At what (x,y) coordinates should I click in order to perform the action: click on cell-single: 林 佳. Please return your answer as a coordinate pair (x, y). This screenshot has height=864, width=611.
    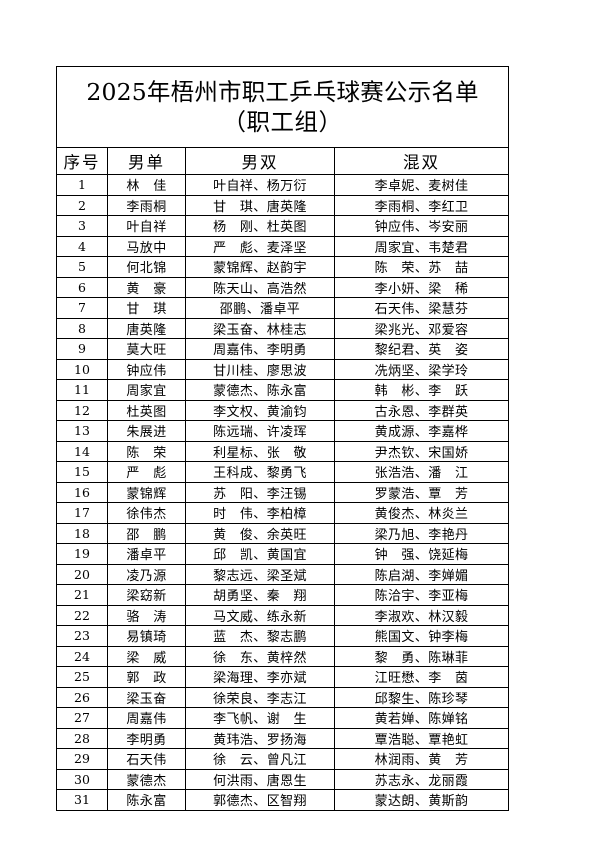
    Looking at the image, I should click on (146, 185).